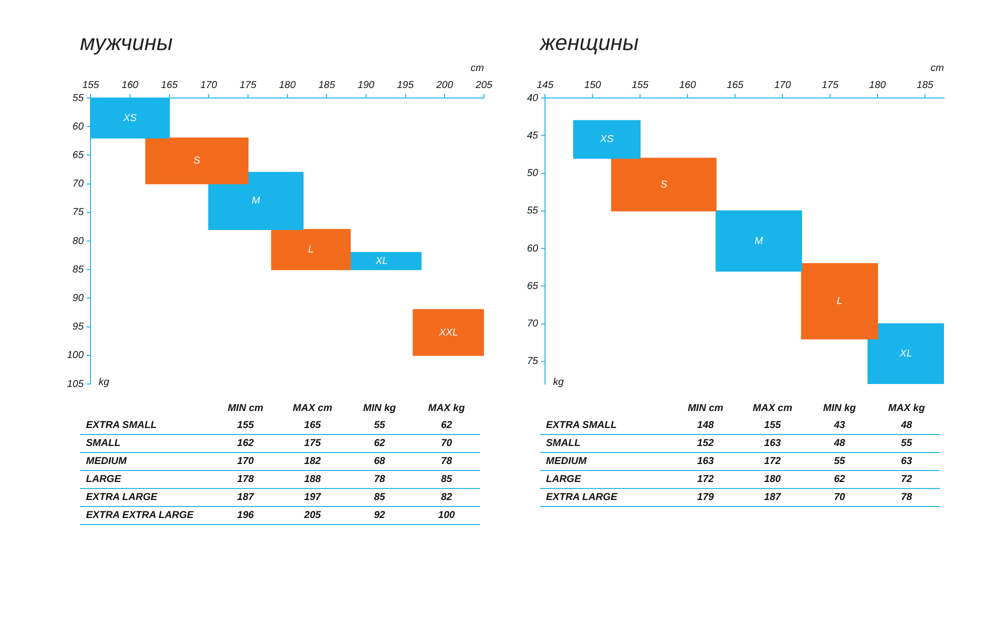  What do you see at coordinates (245, 515) in the screenshot?
I see `text: 196` at bounding box center [245, 515].